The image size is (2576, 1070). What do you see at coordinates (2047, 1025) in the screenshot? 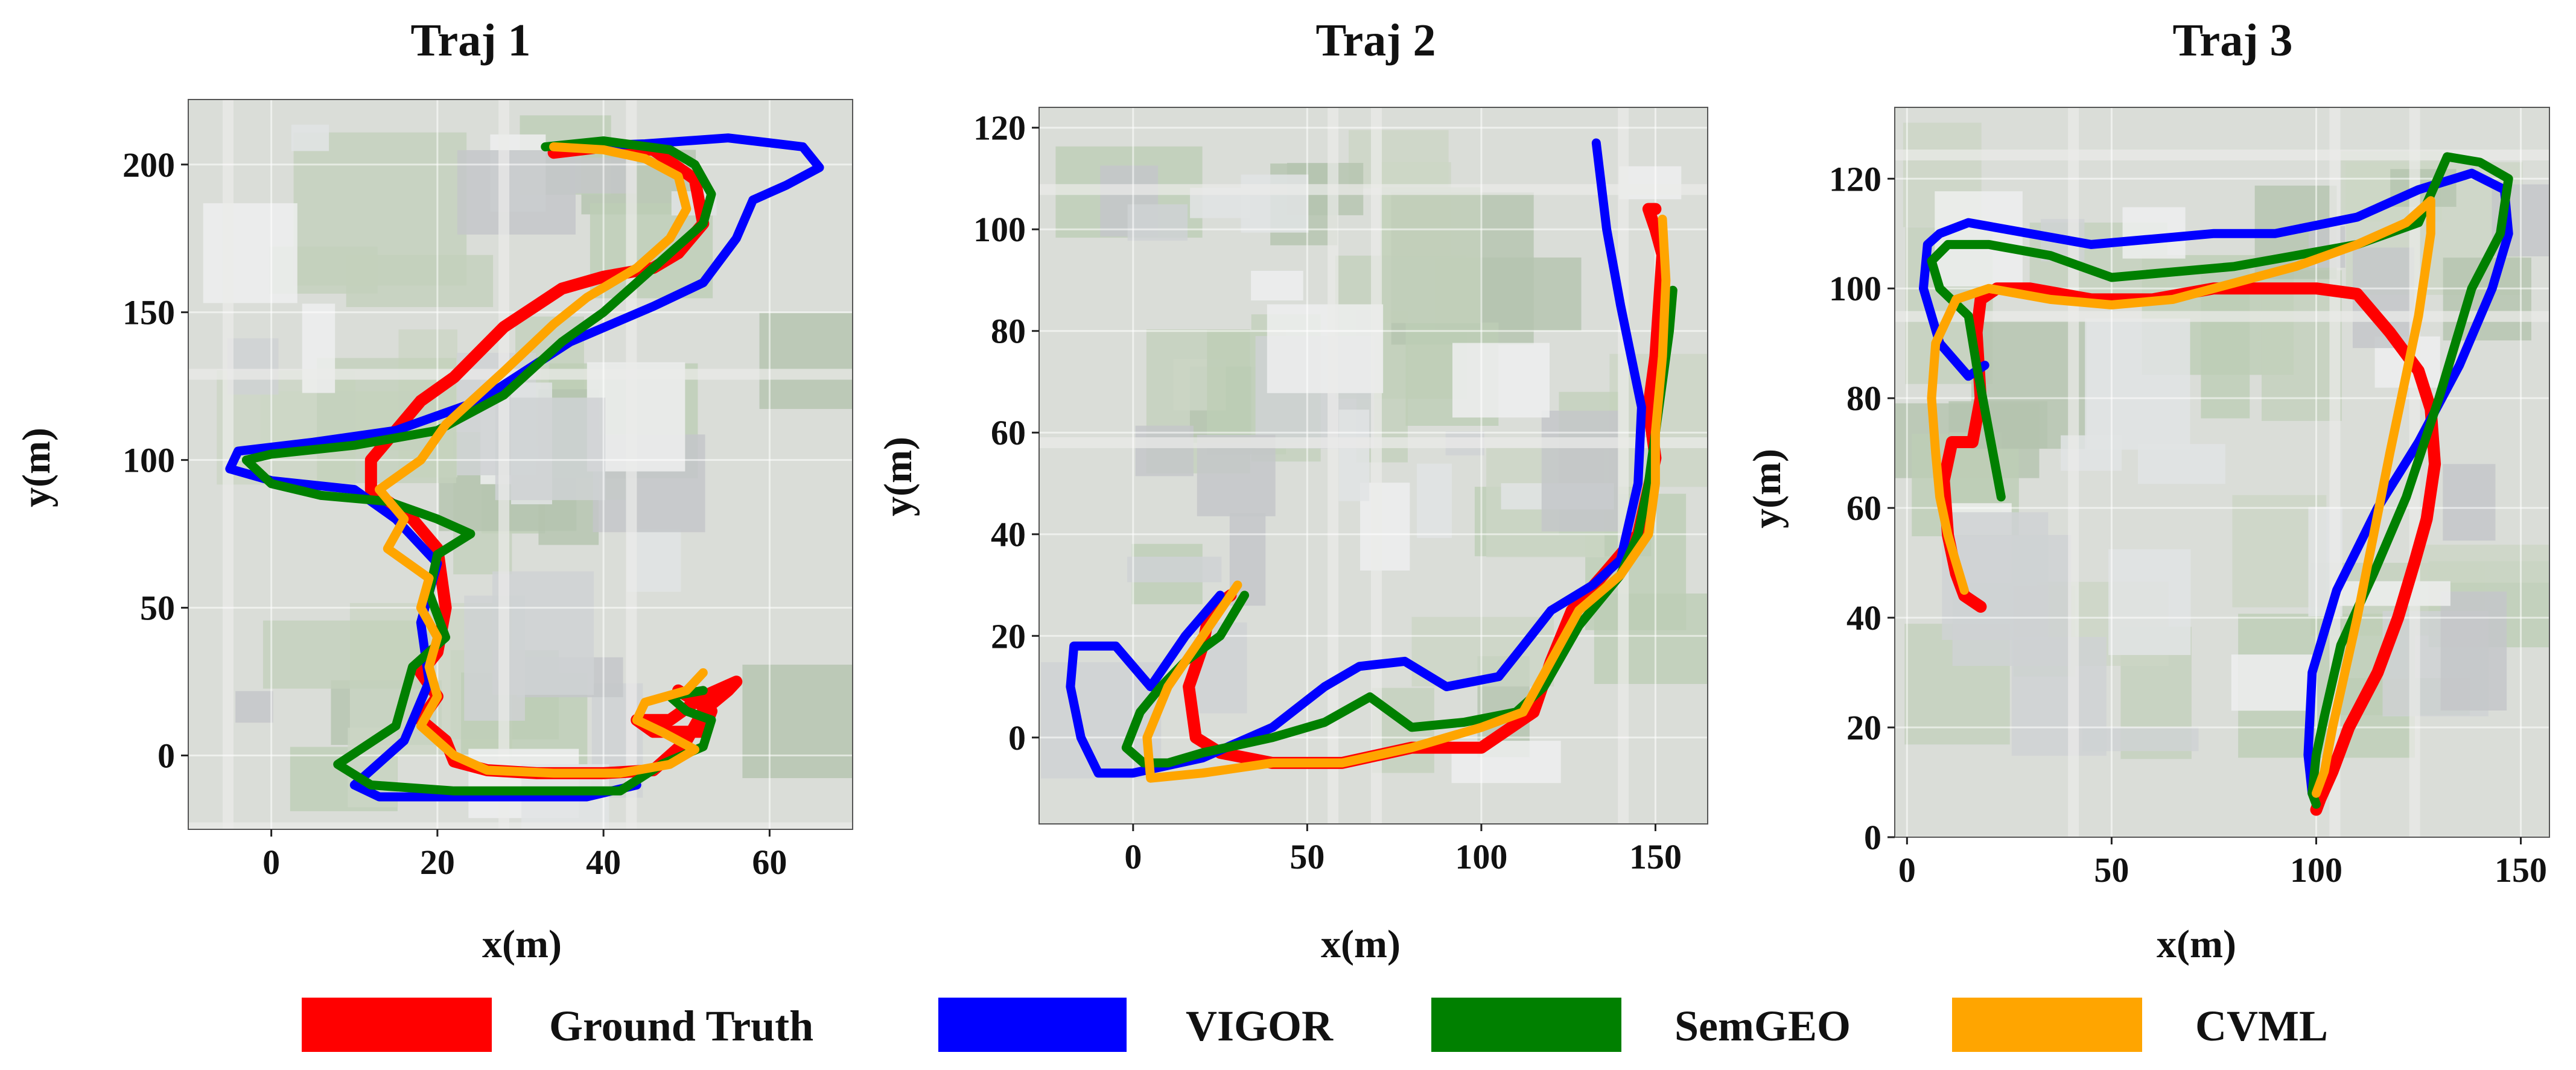
I see `legend-swatch-cvml` at bounding box center [2047, 1025].